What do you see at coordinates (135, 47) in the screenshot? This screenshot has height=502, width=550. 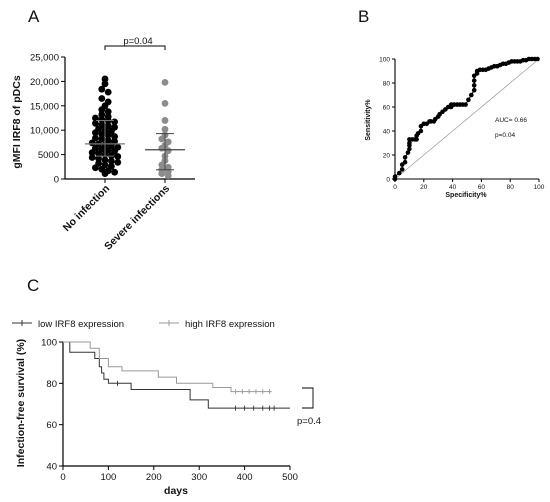 I see `chart-a-significance-bracket` at bounding box center [135, 47].